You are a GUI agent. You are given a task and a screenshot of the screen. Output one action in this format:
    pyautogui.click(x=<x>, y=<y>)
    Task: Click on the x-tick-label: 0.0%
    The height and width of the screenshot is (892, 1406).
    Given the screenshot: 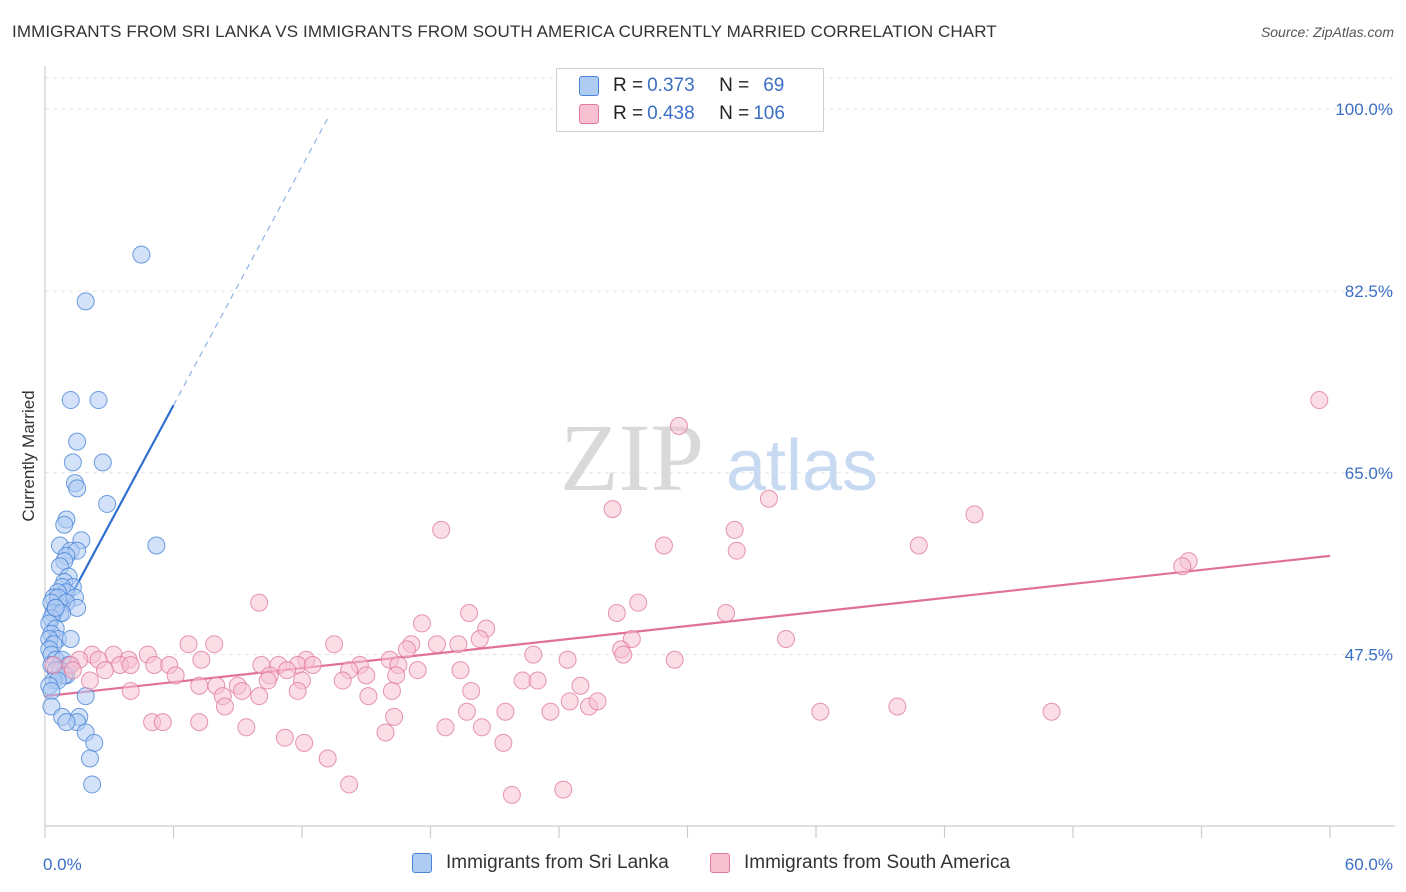 What is the action you would take?
    pyautogui.click(x=62, y=864)
    